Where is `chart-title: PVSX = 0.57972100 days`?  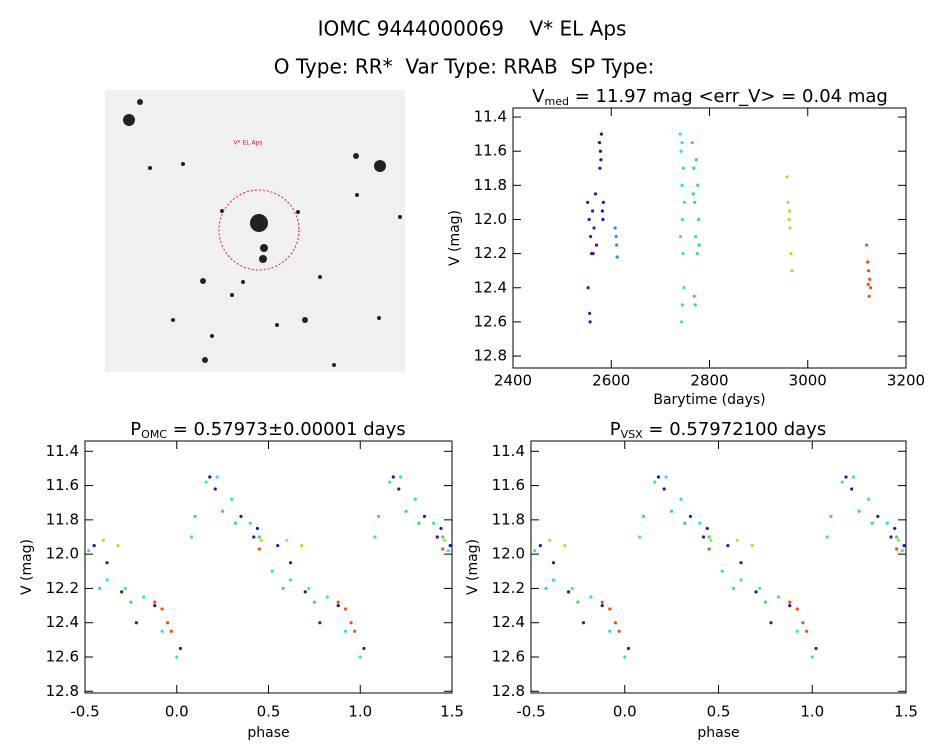 chart-title: PVSX = 0.57972100 days is located at coordinates (718, 430).